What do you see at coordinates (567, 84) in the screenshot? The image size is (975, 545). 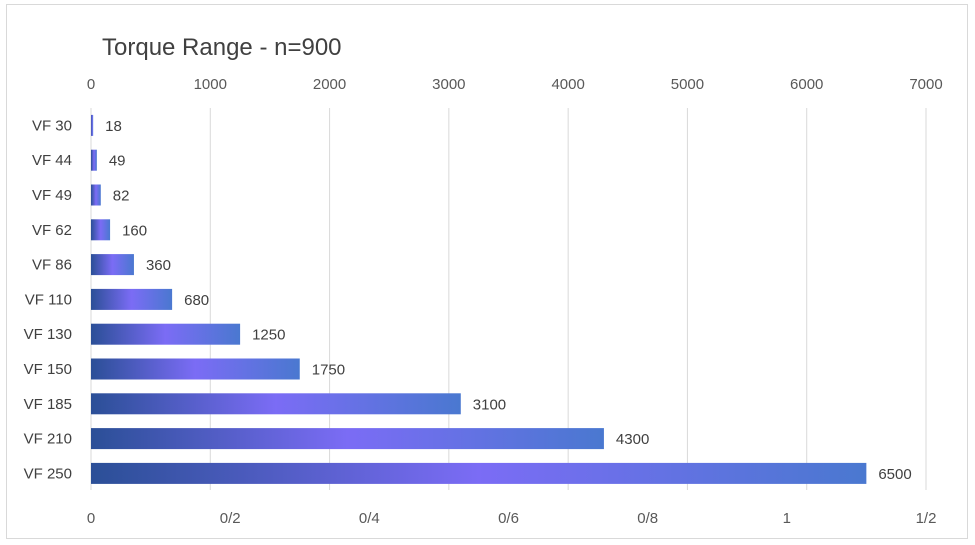 I see `top-axis-tick-label: 4000` at bounding box center [567, 84].